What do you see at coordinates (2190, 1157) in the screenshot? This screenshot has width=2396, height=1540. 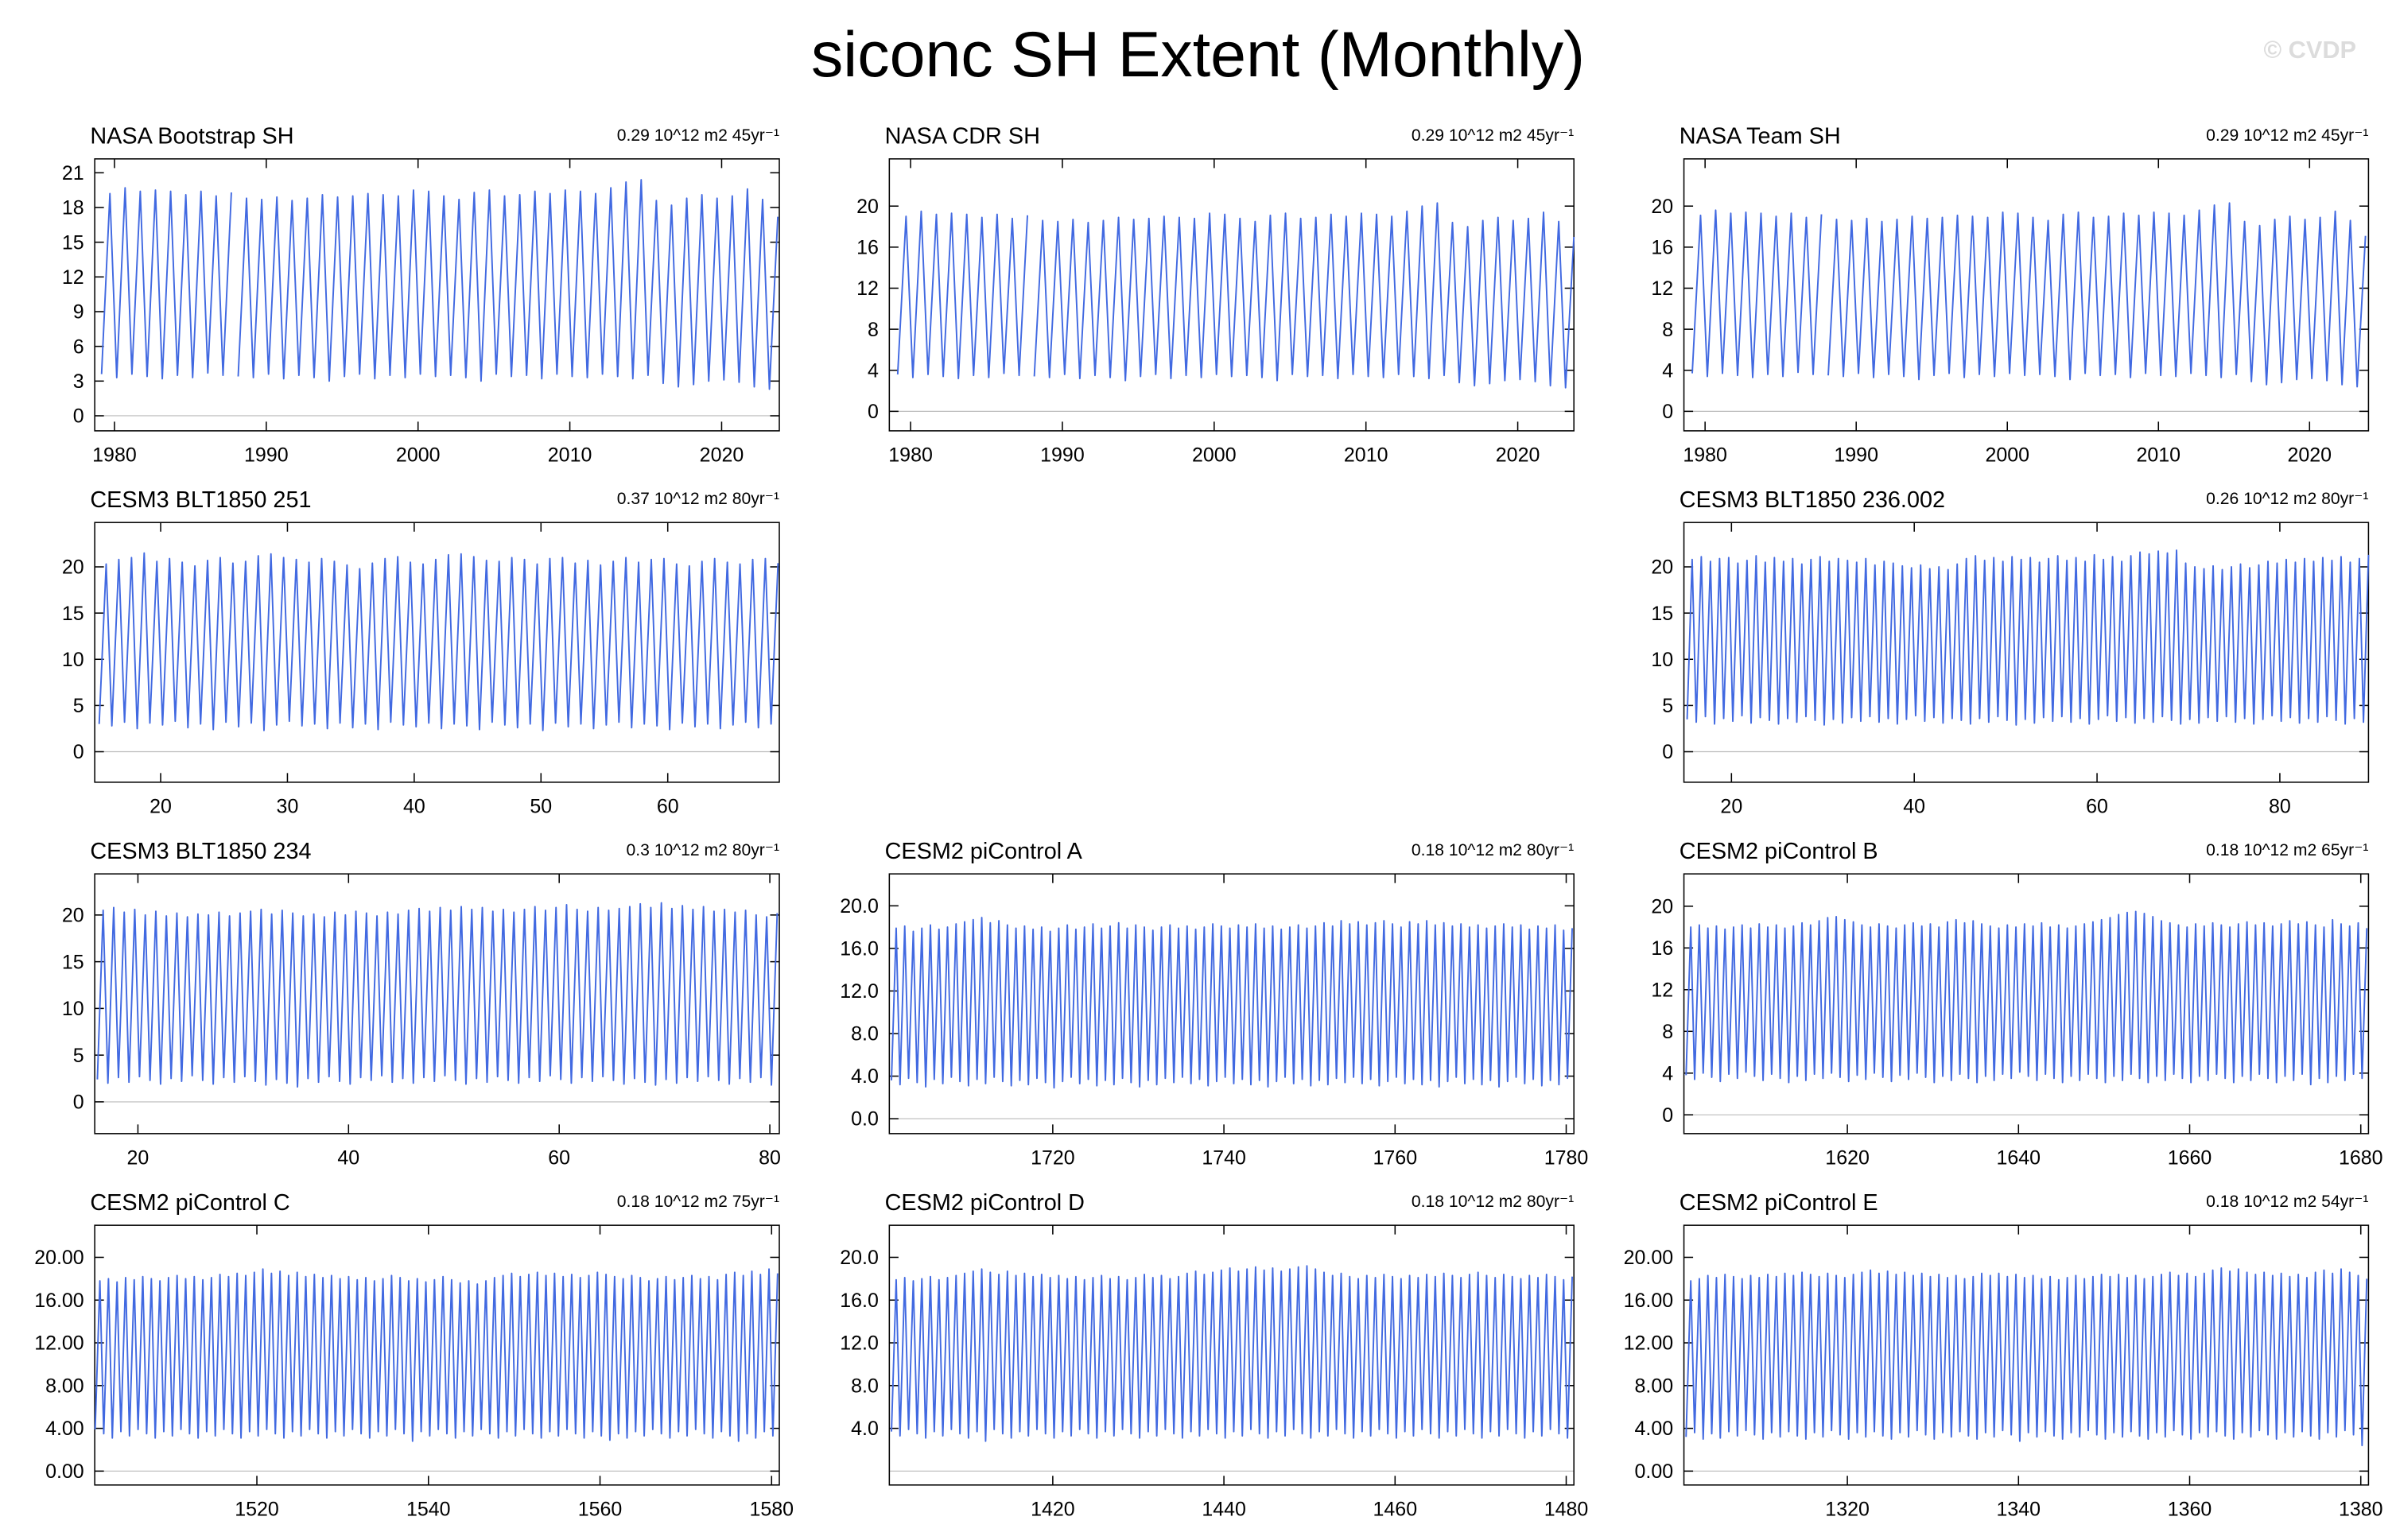 I see `x-tick-label: 1660` at bounding box center [2190, 1157].